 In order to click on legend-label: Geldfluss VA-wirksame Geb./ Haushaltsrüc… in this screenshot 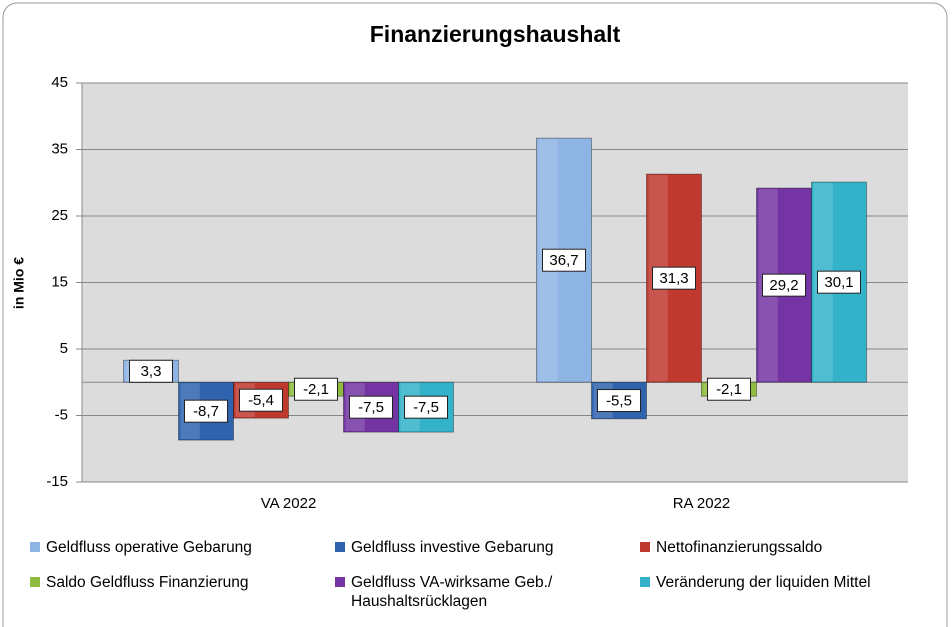, I will do `click(452, 592)`.